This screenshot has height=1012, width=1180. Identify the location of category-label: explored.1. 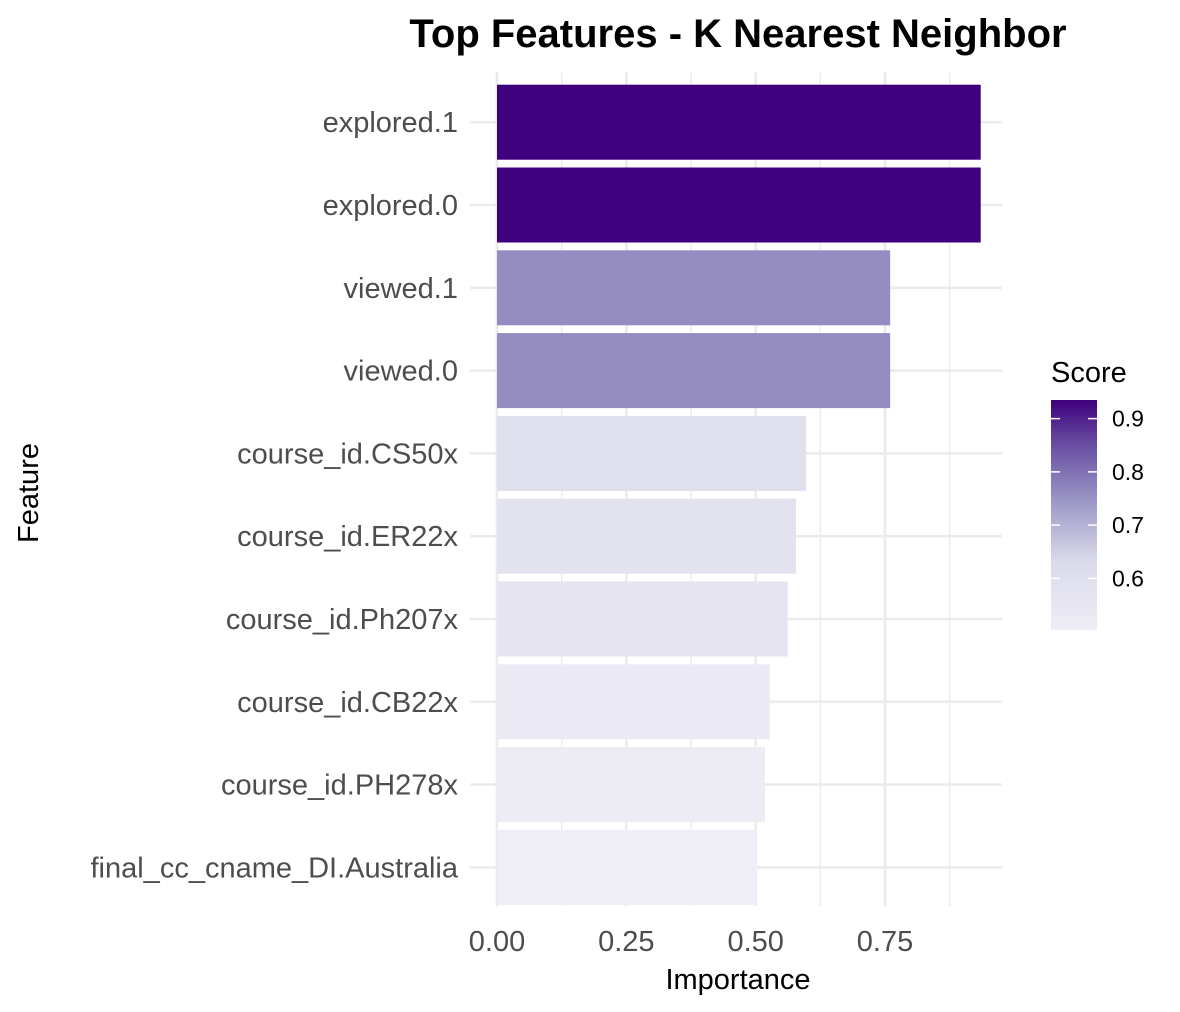
(390, 123).